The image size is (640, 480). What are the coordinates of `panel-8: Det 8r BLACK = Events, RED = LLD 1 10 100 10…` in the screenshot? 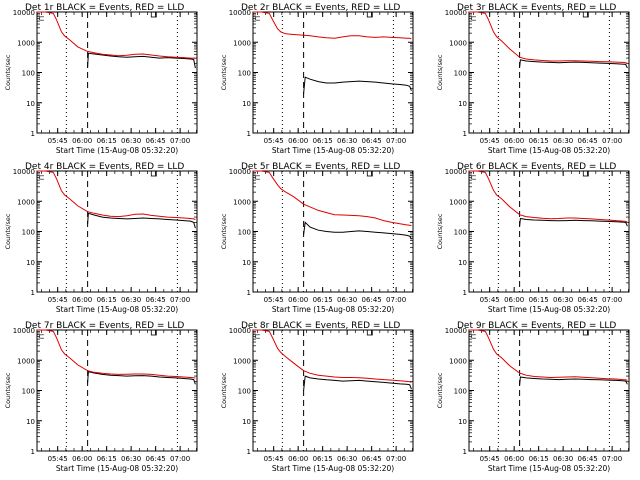 It's located at (317, 397).